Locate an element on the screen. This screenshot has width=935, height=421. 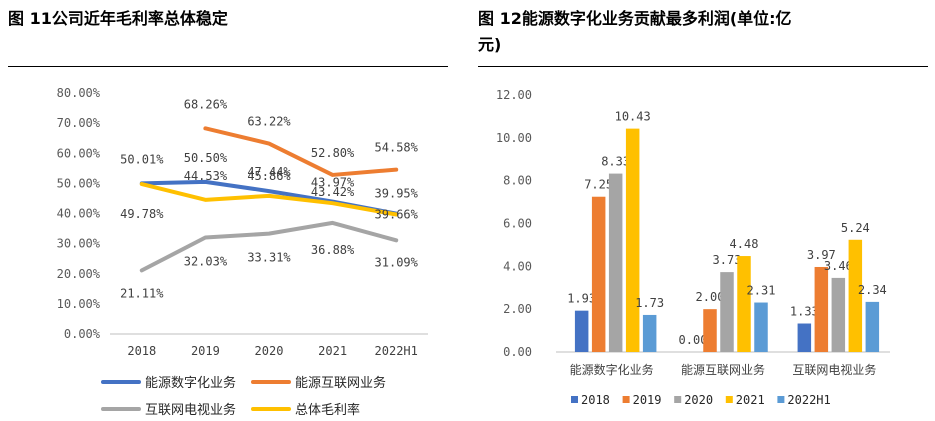
line-x-tick-label: 2019 is located at coordinates (205, 351).